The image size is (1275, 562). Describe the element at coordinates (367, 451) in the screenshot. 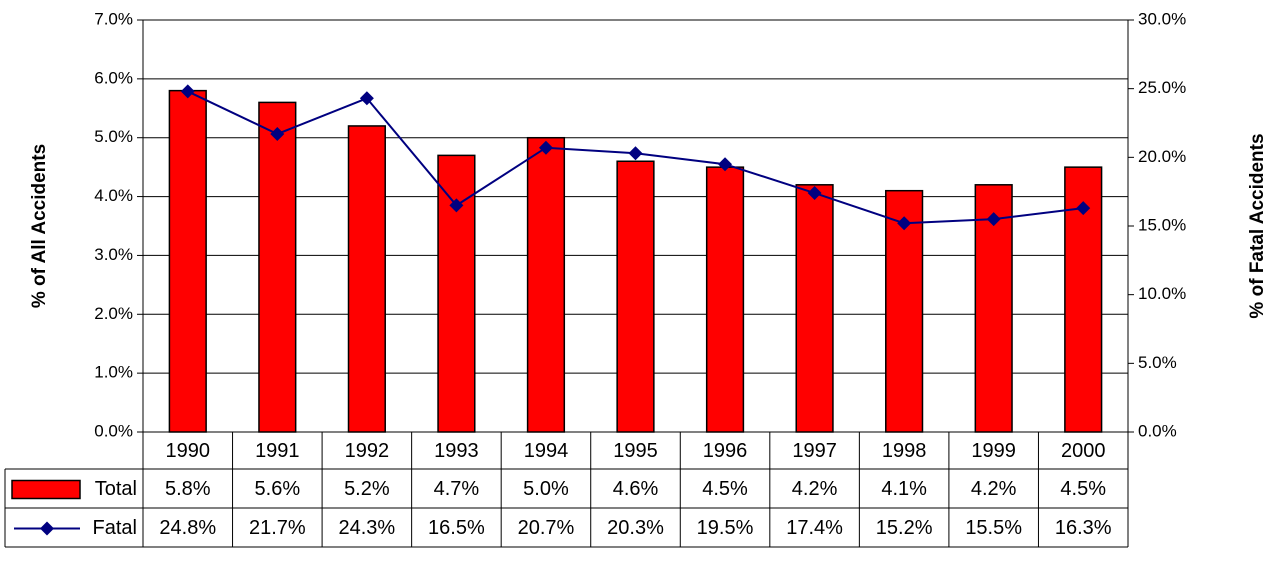

I see `x-tick-label: 1992` at that location.